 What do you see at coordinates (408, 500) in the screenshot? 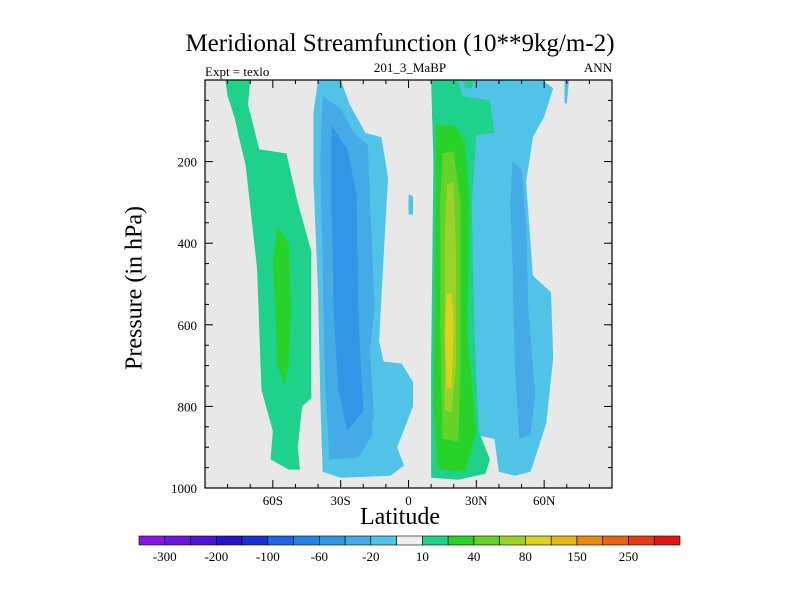
I see `x-tick-label: 0` at bounding box center [408, 500].